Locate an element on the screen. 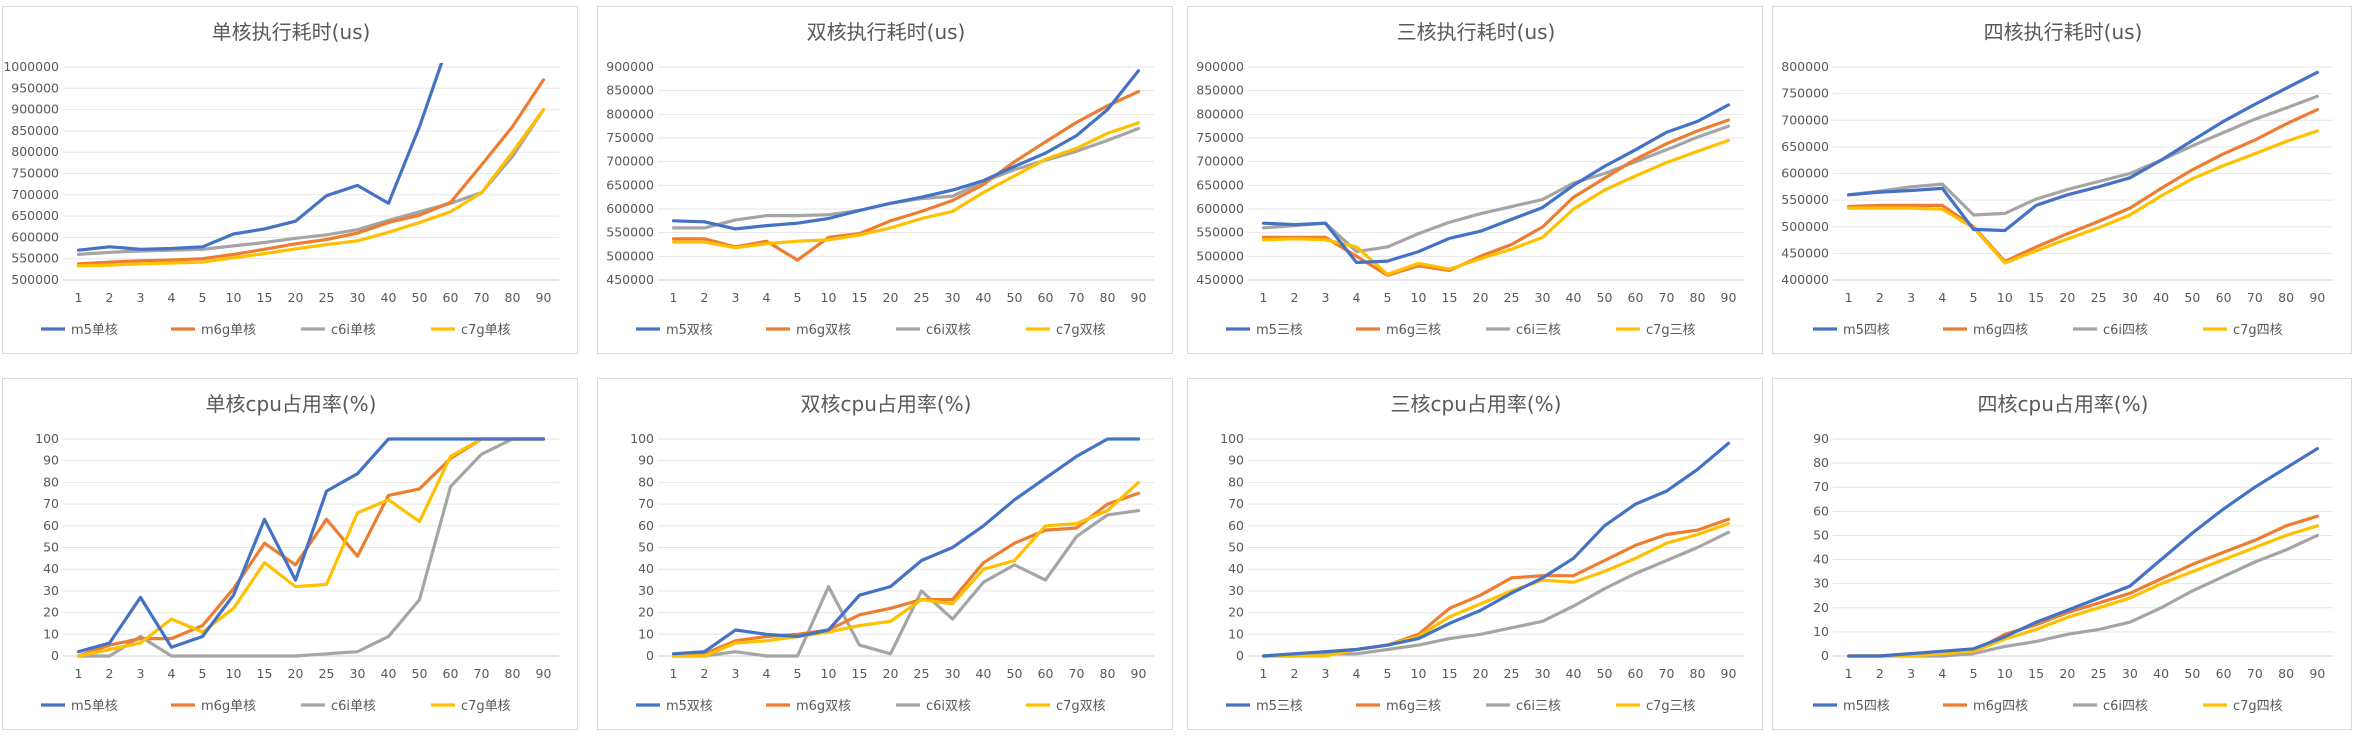 The height and width of the screenshot is (736, 2354). legend-item: m6g三核 is located at coordinates (1398, 330).